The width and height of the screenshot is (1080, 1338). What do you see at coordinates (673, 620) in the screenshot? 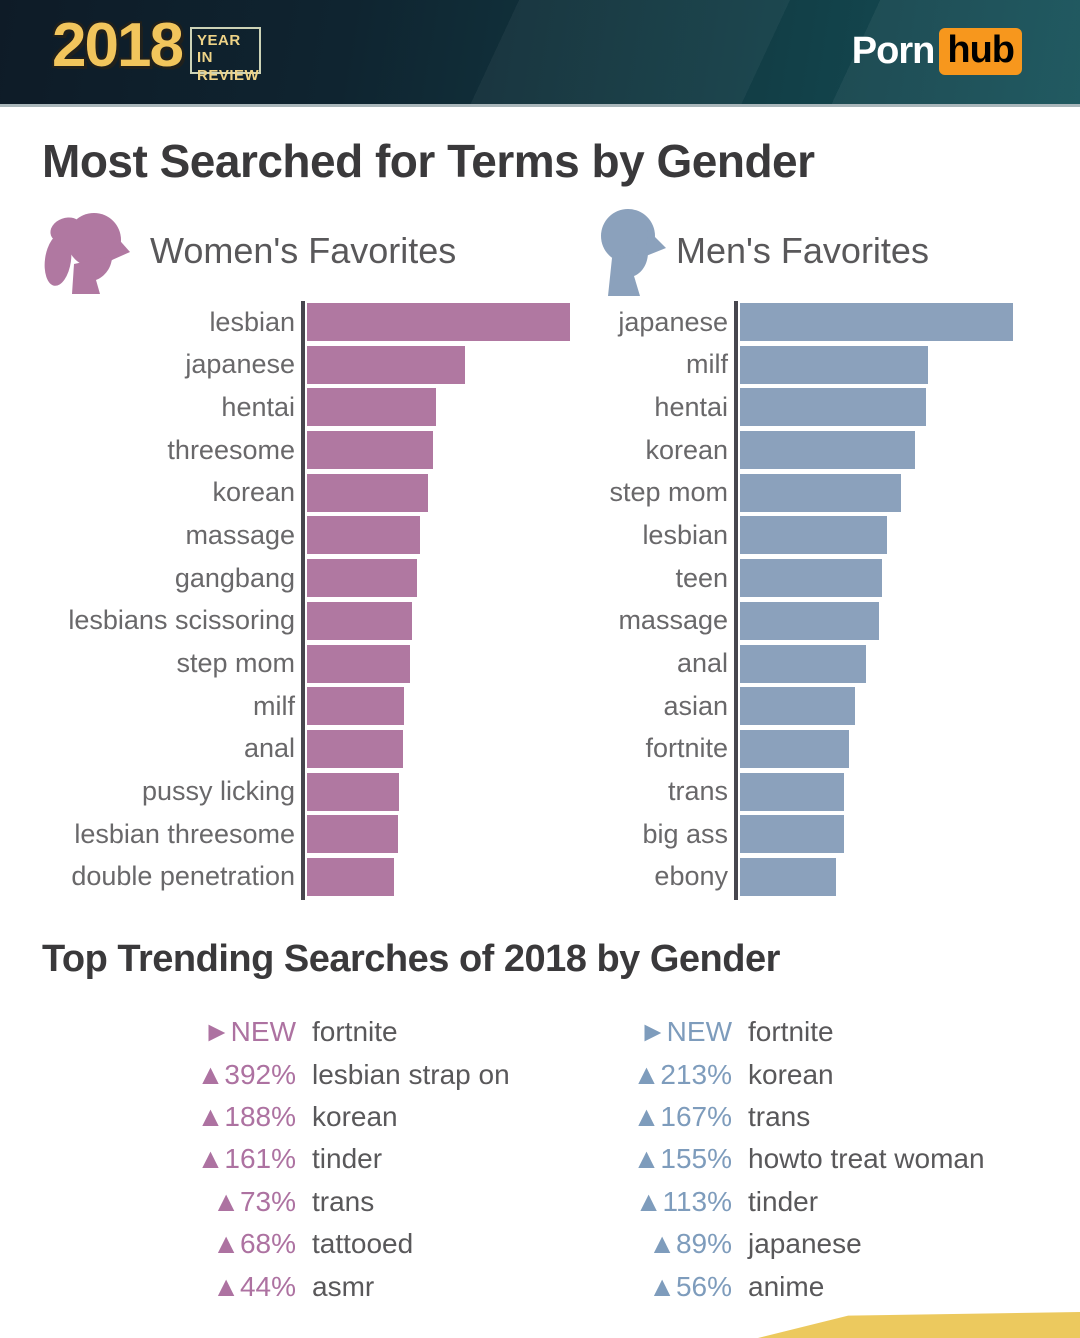
I see `bar-label: massage` at bounding box center [673, 620].